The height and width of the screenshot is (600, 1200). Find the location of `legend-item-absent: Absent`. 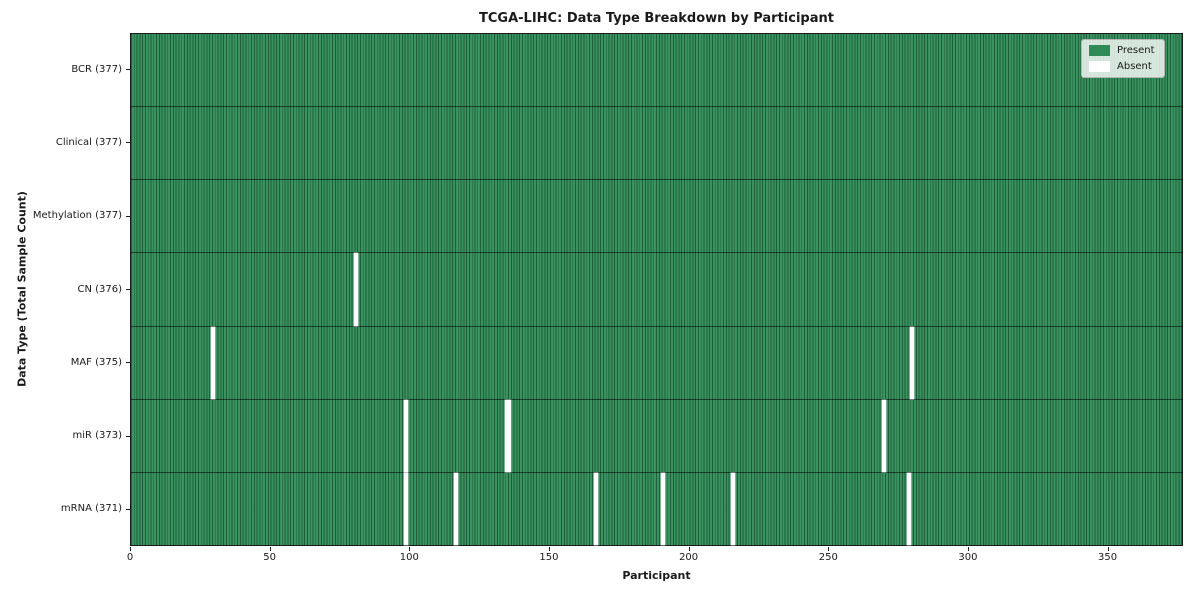

legend-item-absent: Absent is located at coordinates (1122, 66).